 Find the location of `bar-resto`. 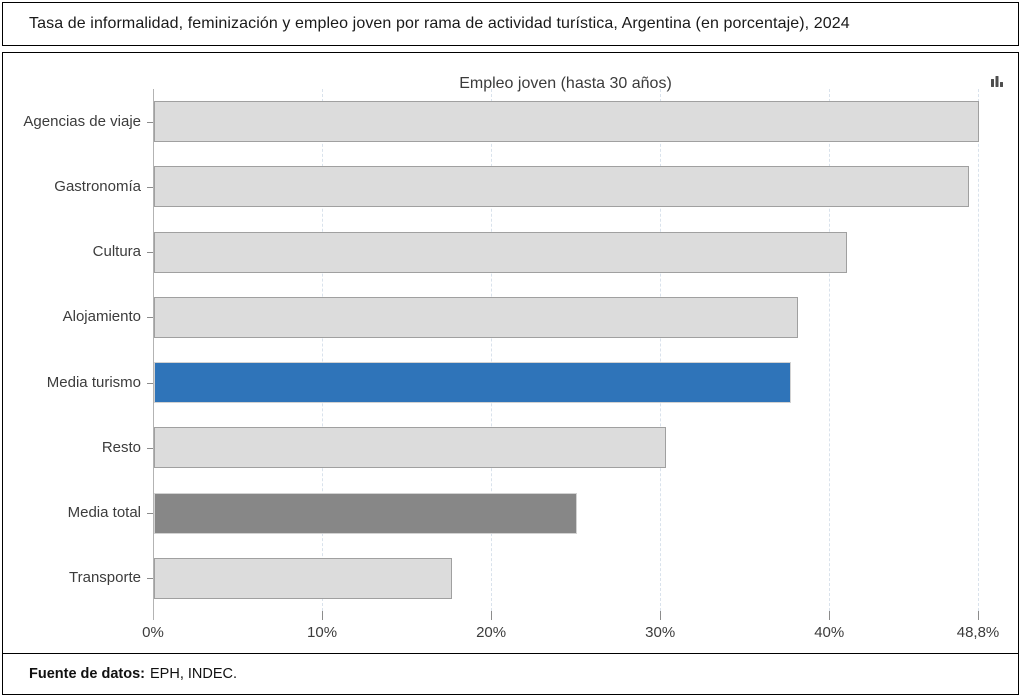

bar-resto is located at coordinates (410, 448).